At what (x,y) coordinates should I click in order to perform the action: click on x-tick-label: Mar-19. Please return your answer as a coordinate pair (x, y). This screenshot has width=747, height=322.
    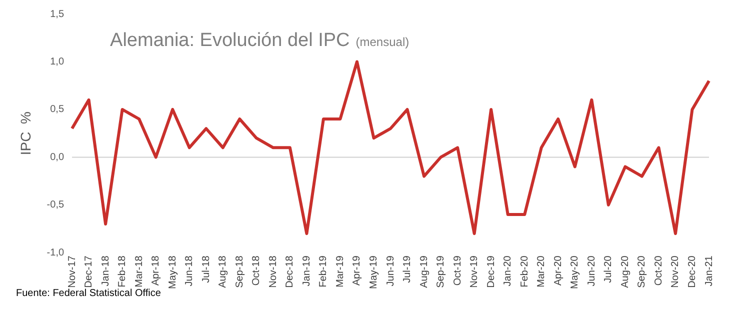
    Looking at the image, I should click on (340, 271).